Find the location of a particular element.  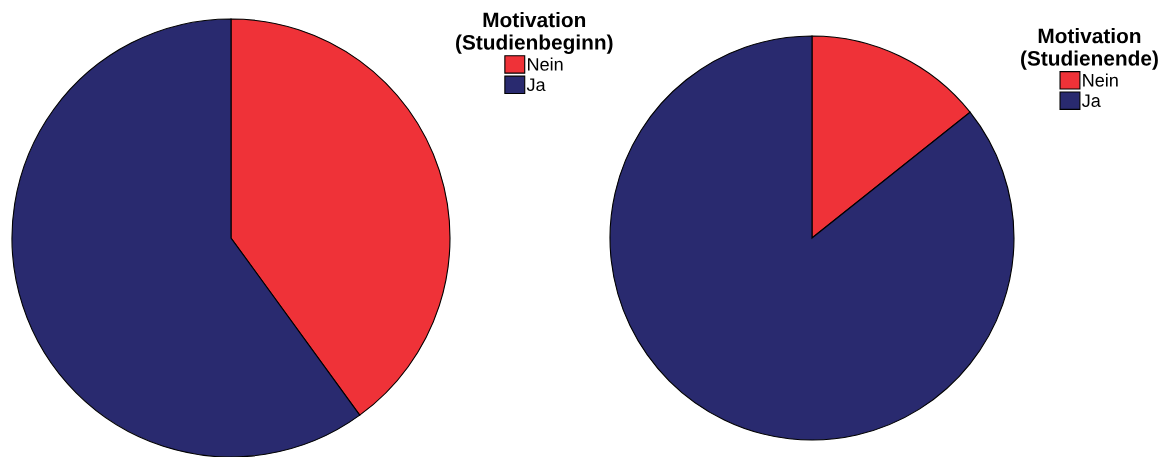

legend-title: Motivation (Studienbeginn) is located at coordinates (534, 33).